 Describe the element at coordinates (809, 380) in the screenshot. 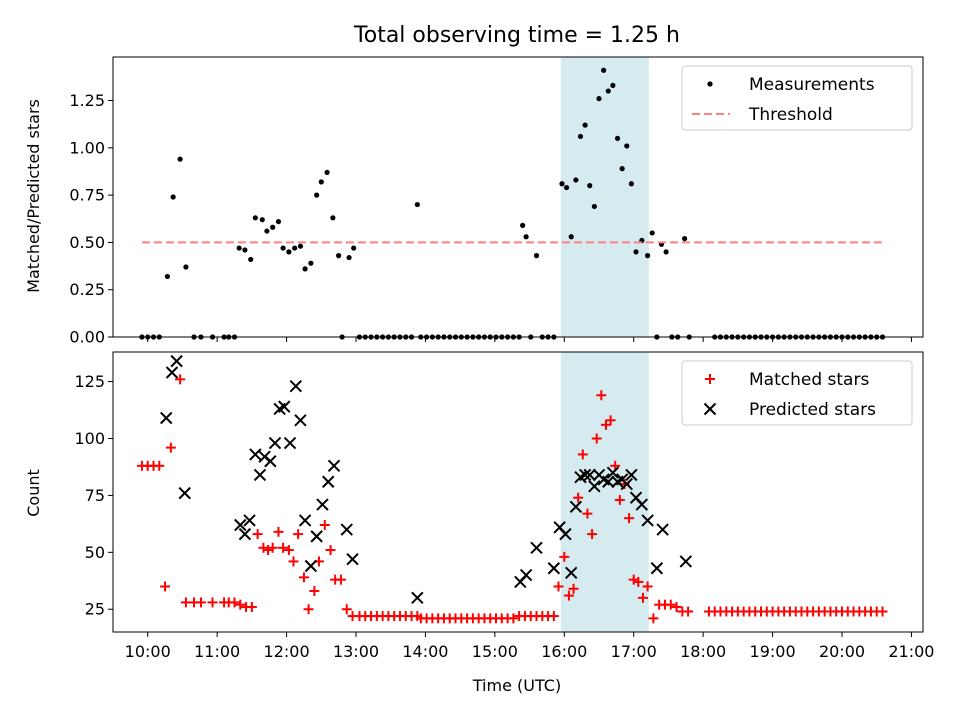

I see `legend-label: Matched stars` at that location.